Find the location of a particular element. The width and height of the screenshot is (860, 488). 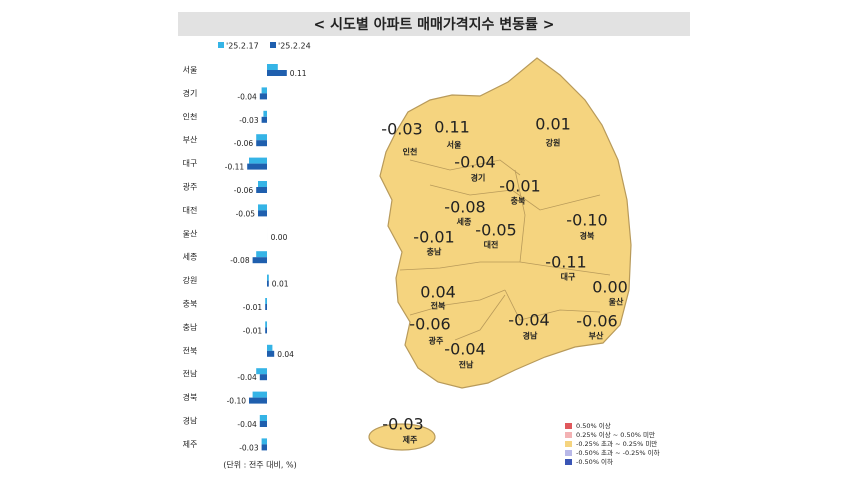

region-value: -0.10 is located at coordinates (586, 220).